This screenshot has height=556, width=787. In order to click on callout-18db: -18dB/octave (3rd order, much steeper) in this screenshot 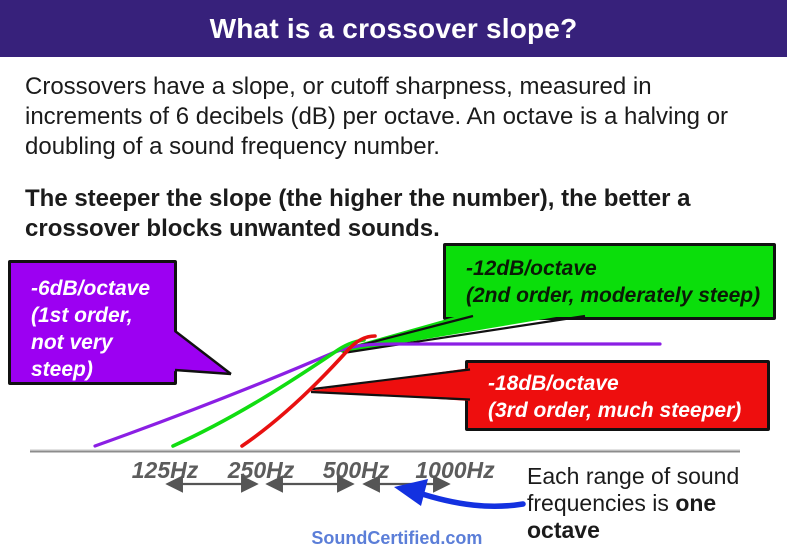, I will do `click(617, 395)`.